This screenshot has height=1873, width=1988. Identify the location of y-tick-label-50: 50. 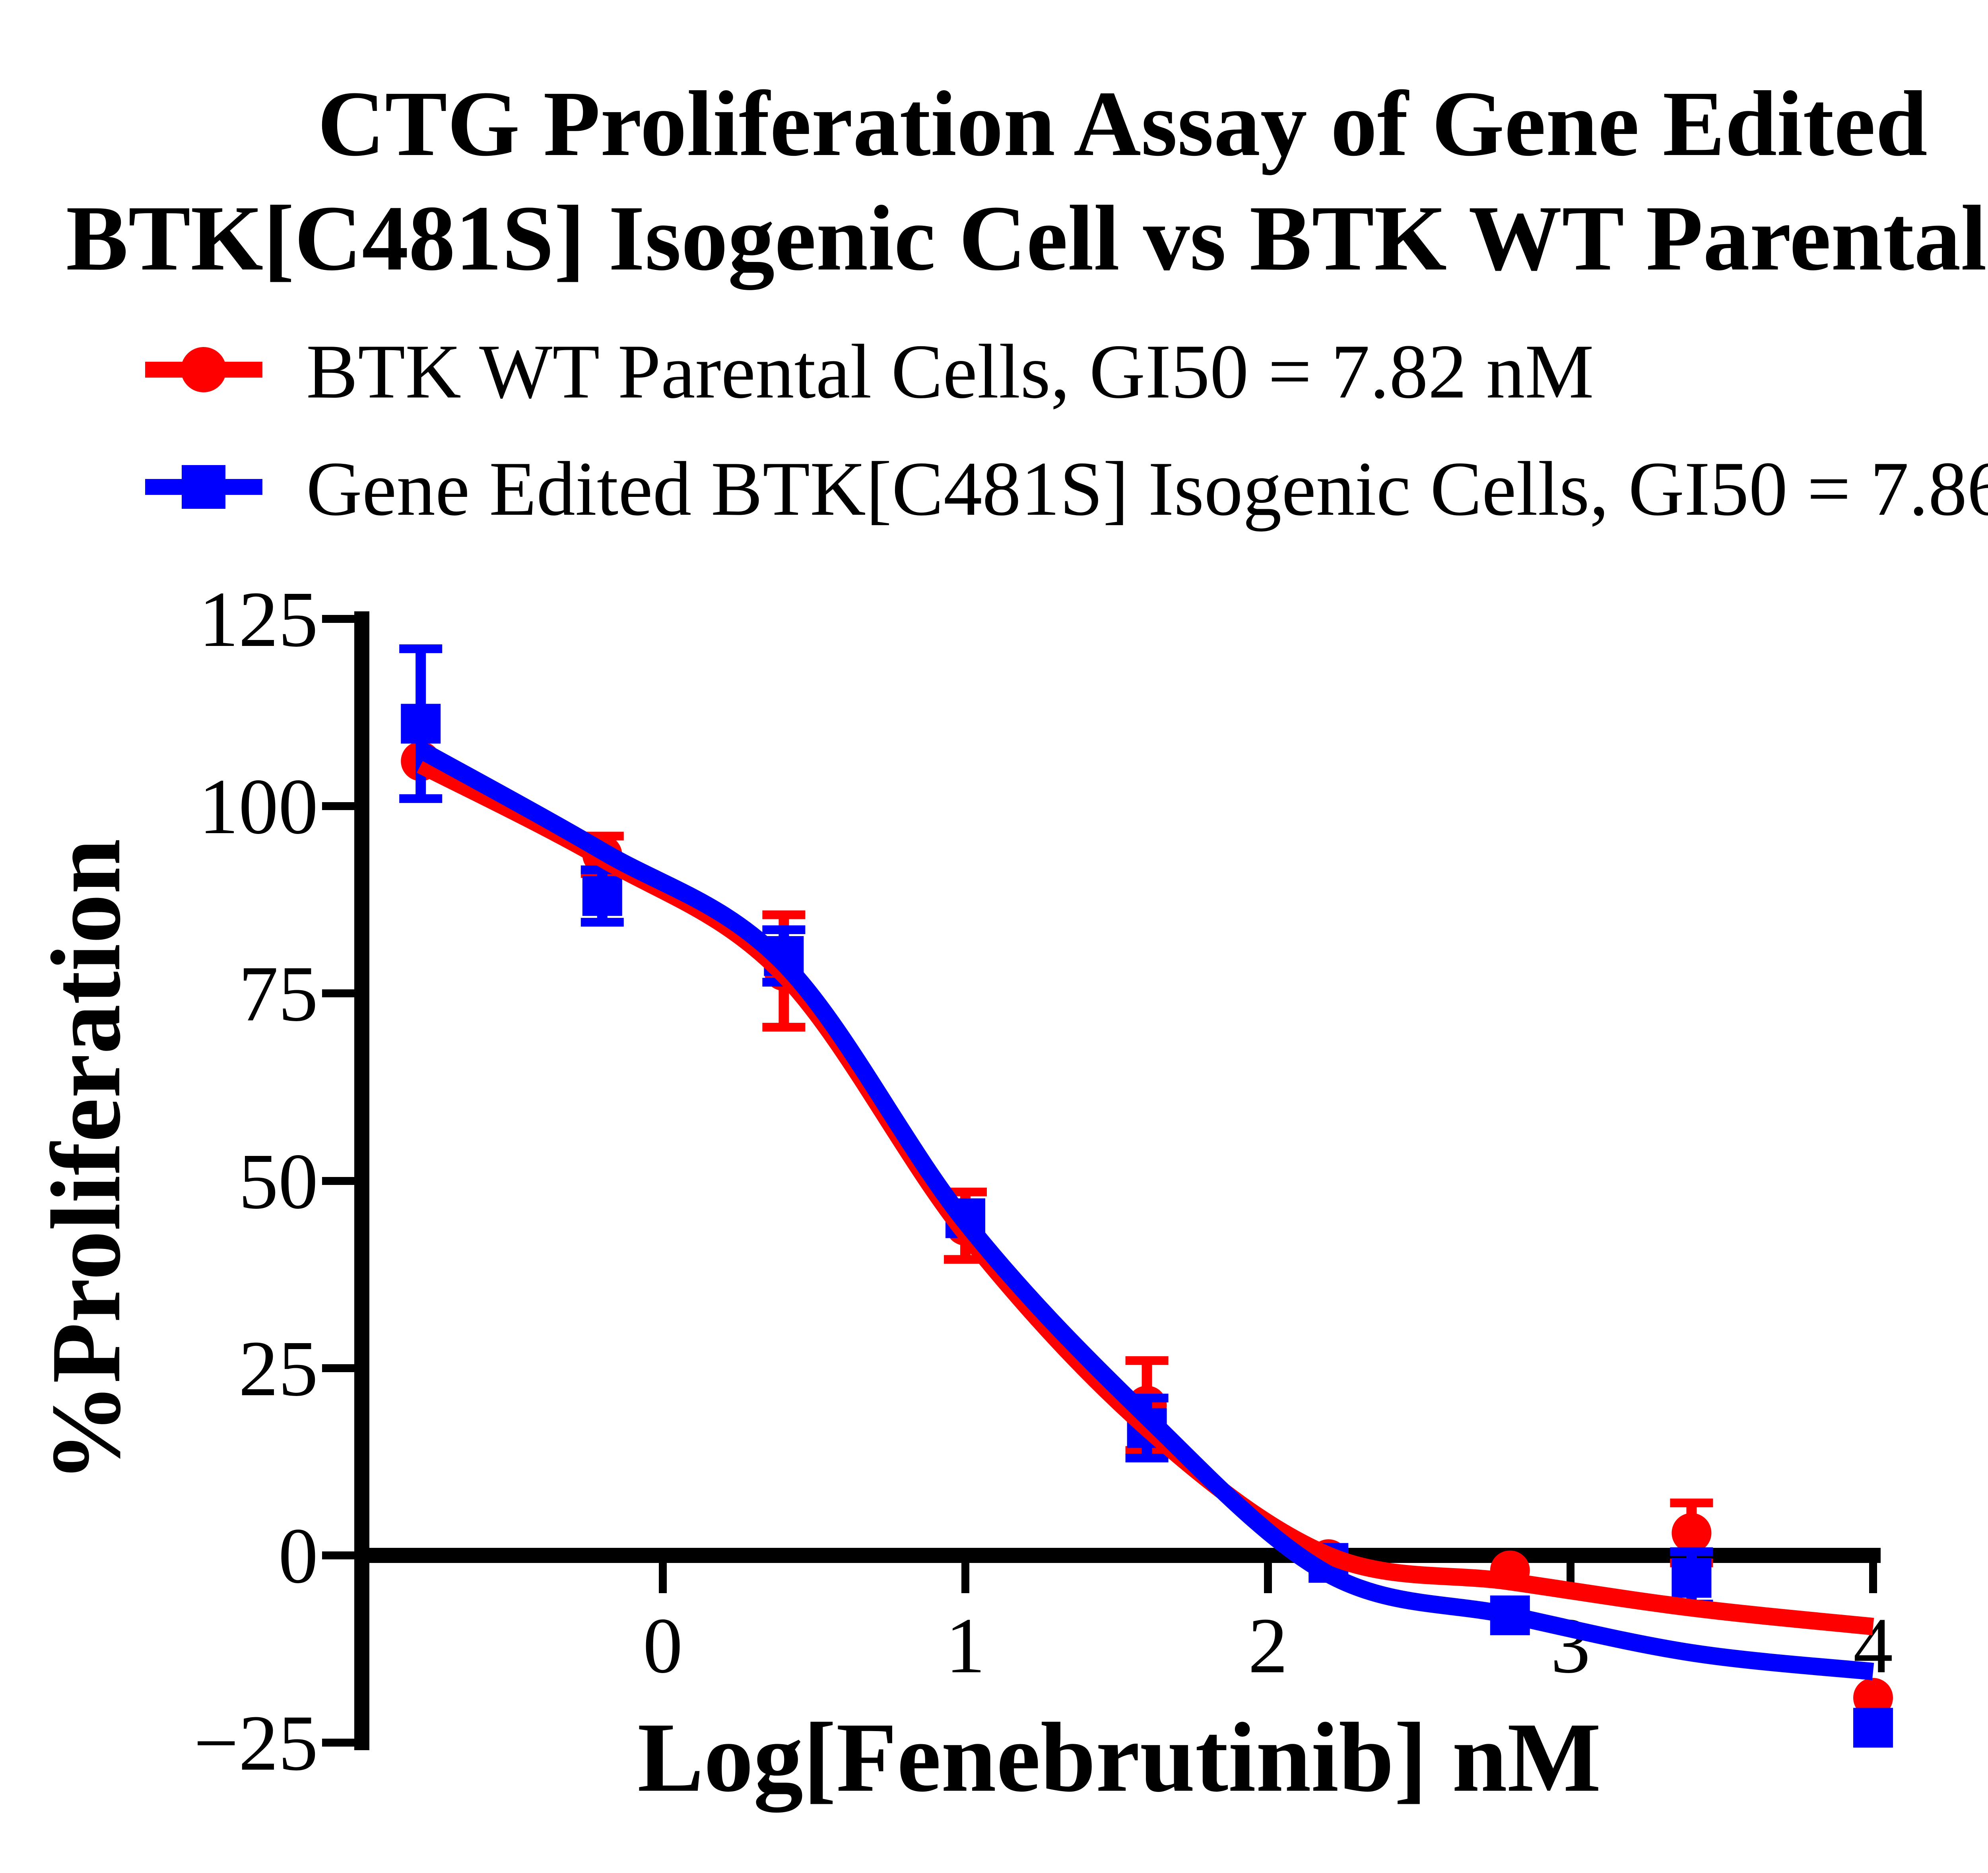
(278, 1182).